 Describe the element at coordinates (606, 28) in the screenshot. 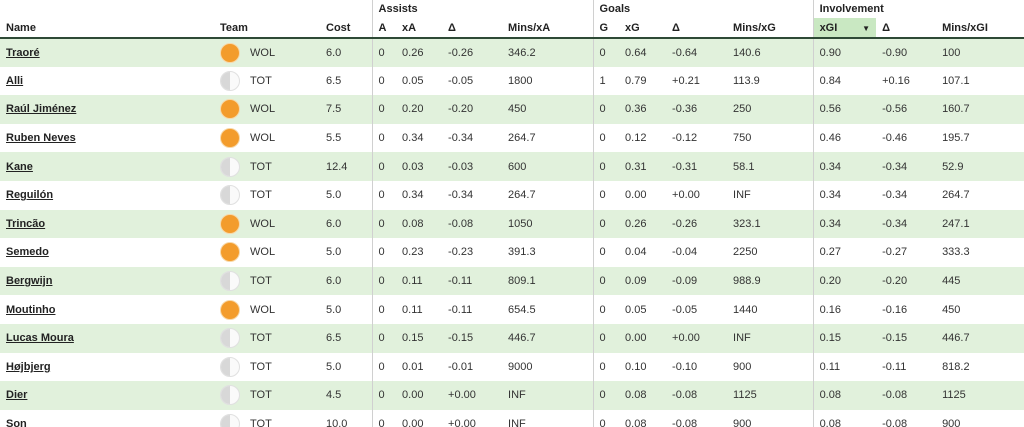

I see `header-goals: G` at that location.